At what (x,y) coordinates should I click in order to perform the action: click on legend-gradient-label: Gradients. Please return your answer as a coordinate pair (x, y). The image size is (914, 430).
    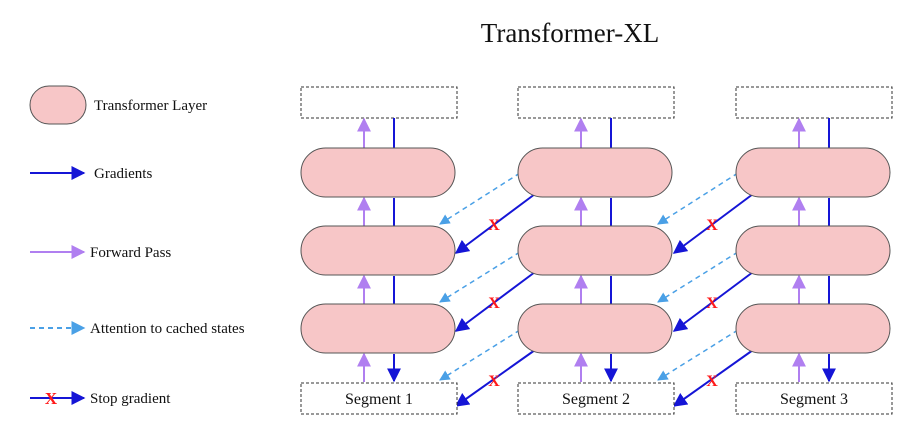
    Looking at the image, I should click on (123, 174).